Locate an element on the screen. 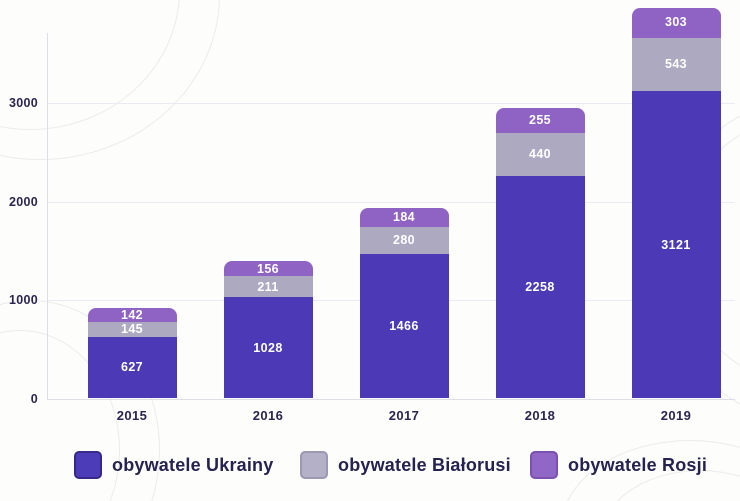  bar-value-label: 1466 is located at coordinates (404, 326).